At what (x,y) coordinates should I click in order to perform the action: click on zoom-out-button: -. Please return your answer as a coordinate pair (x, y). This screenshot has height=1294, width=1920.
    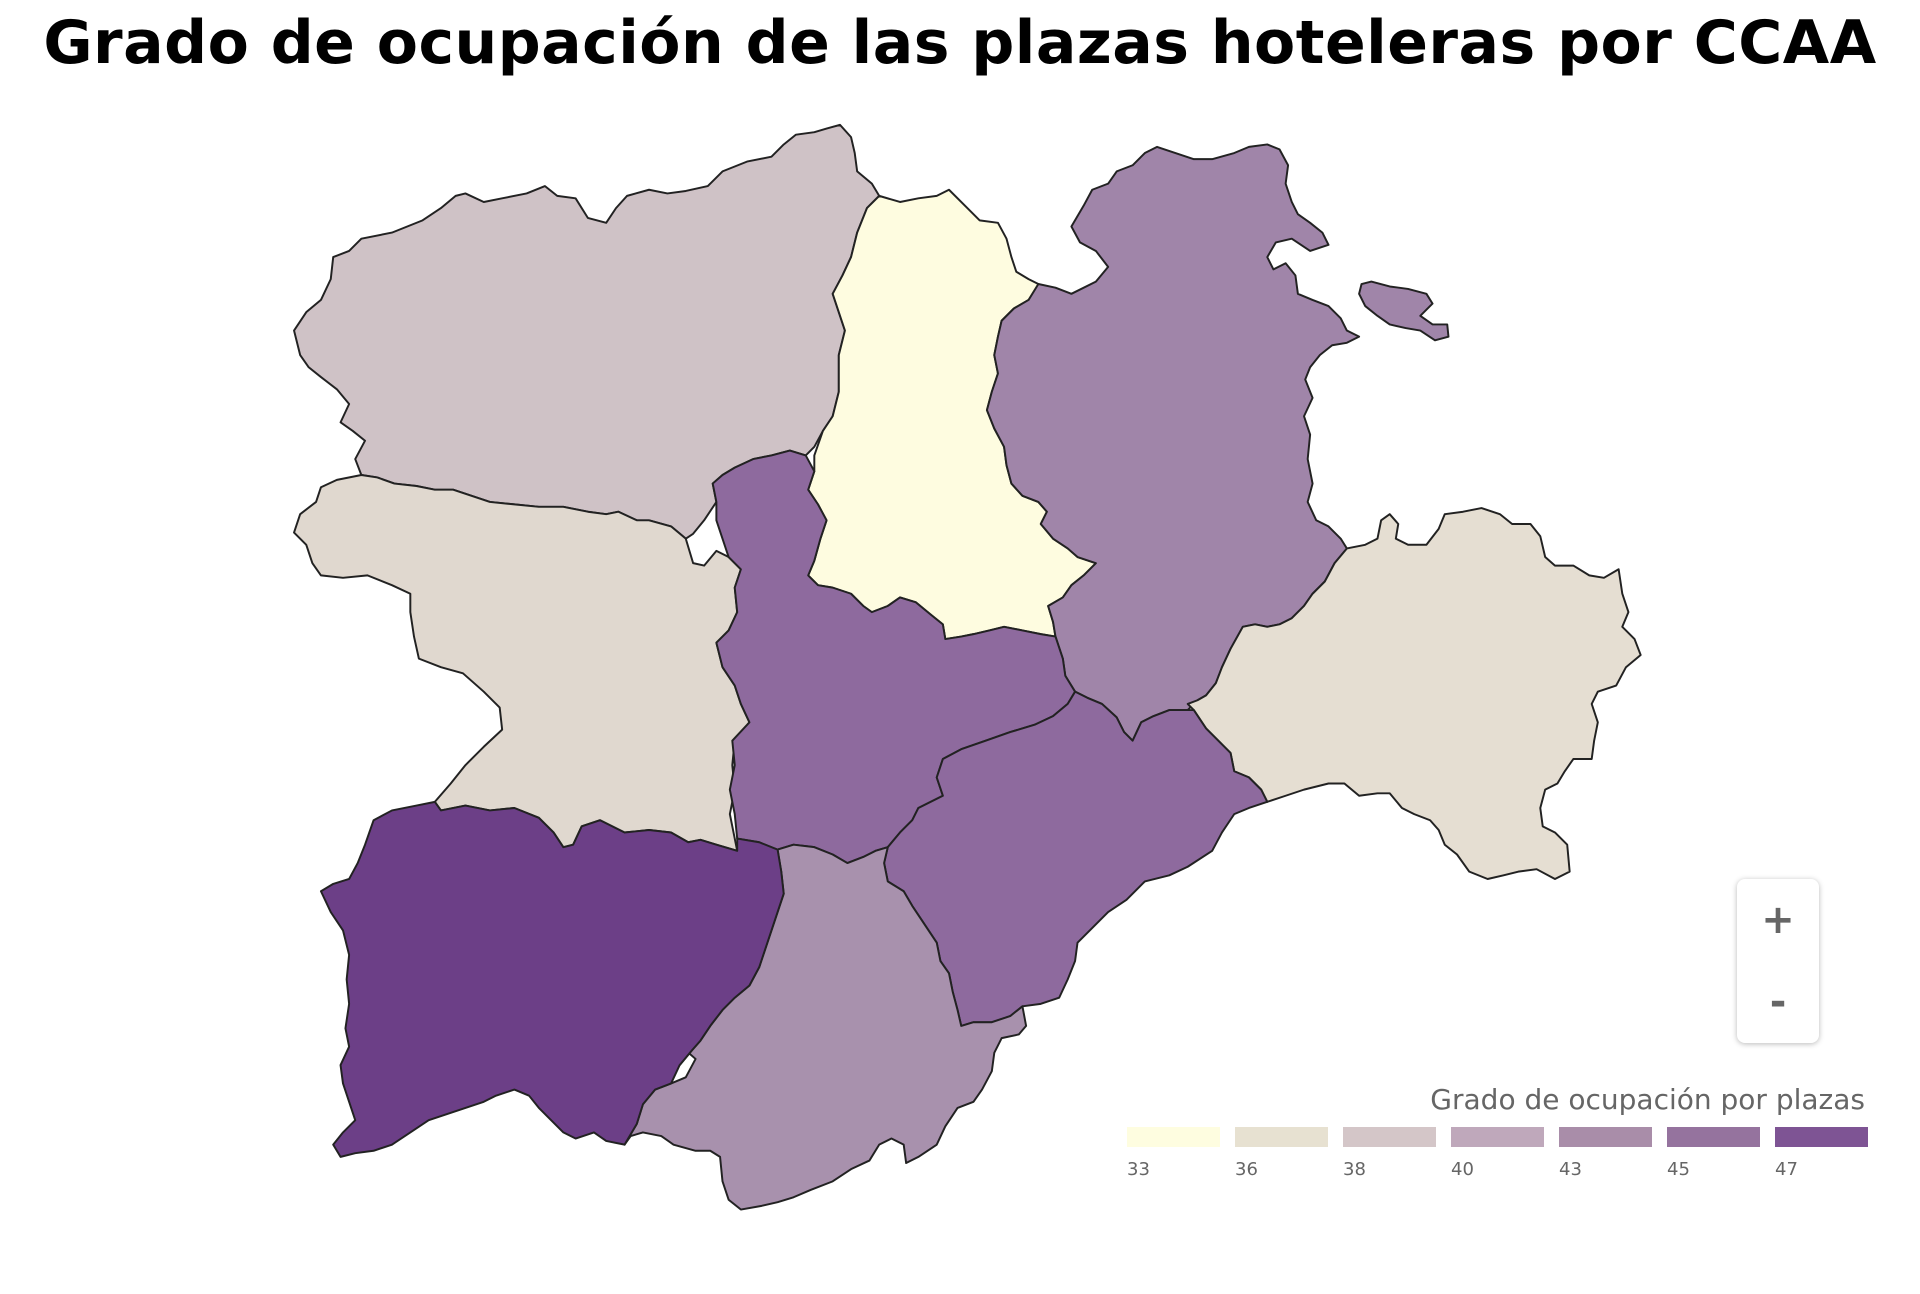
    Looking at the image, I should click on (1778, 1002).